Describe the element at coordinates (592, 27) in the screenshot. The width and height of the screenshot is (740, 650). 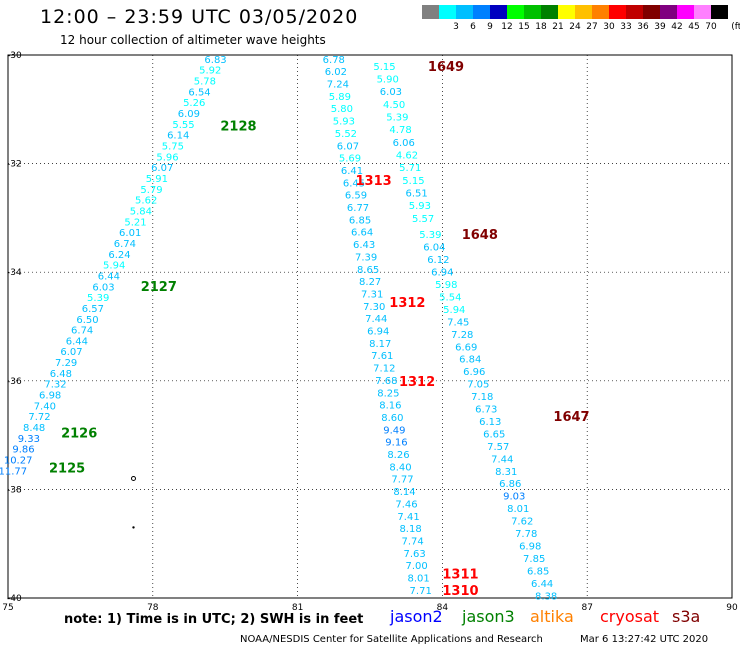
I see `colorbar-label: 27` at that location.